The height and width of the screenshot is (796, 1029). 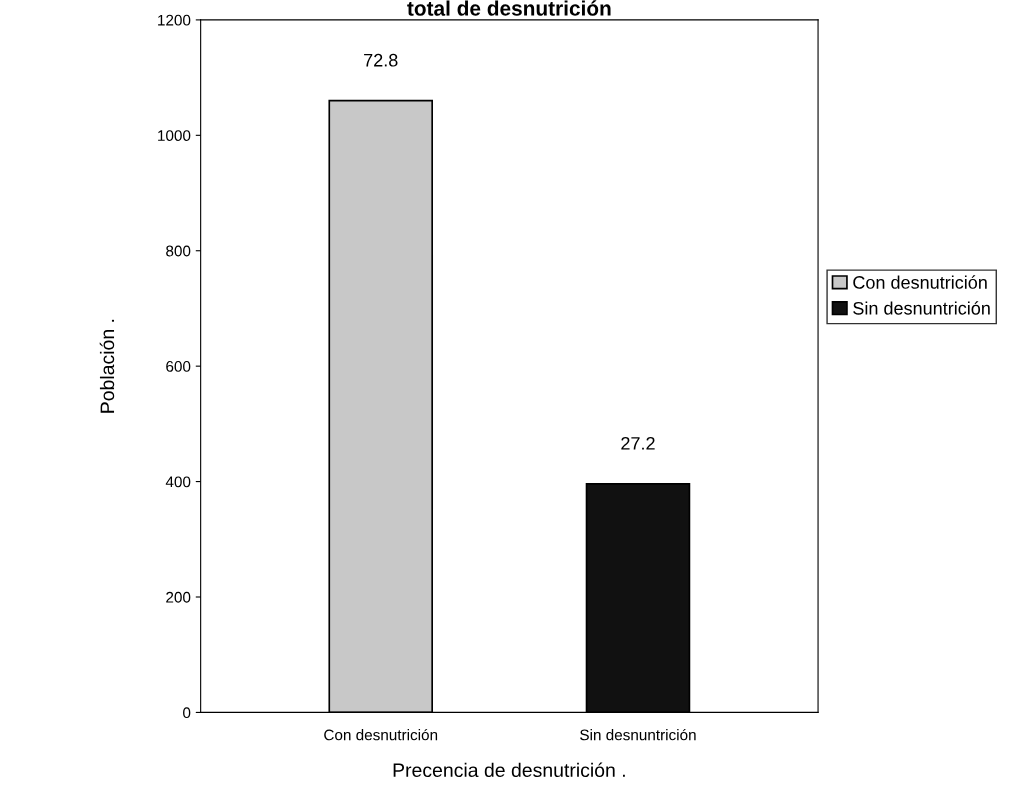 I want to click on y-axis-title: Población ., so click(x=107, y=366).